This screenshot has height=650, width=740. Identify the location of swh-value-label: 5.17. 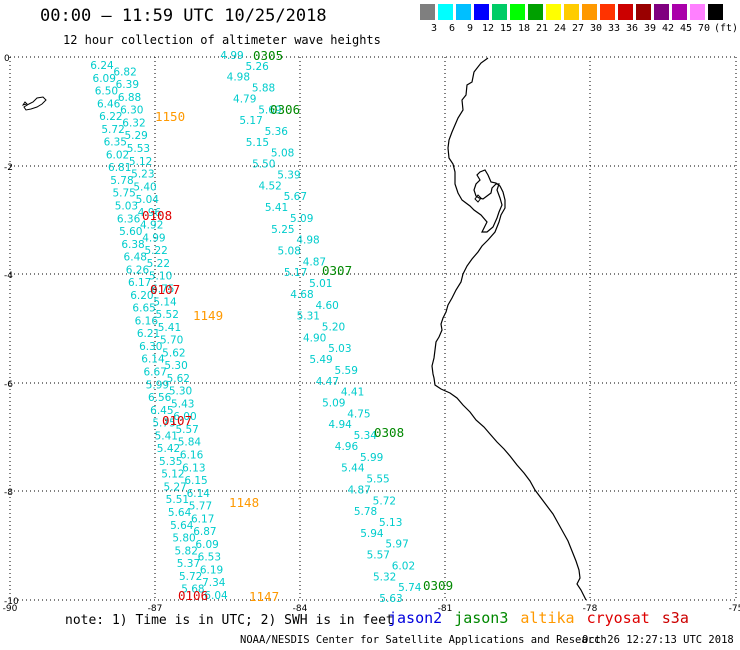
(295, 273).